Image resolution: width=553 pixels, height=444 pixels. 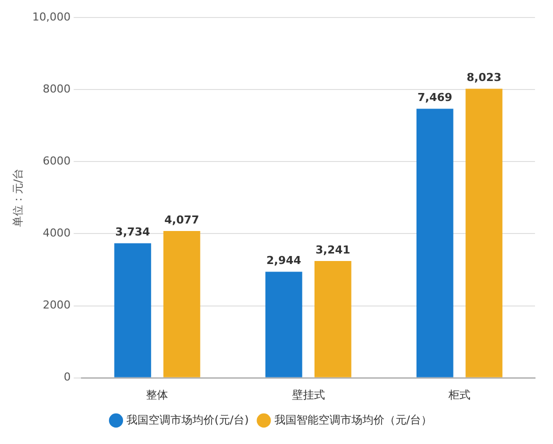 What do you see at coordinates (56, 89) in the screenshot?
I see `y-tick-label: 8000` at bounding box center [56, 89].